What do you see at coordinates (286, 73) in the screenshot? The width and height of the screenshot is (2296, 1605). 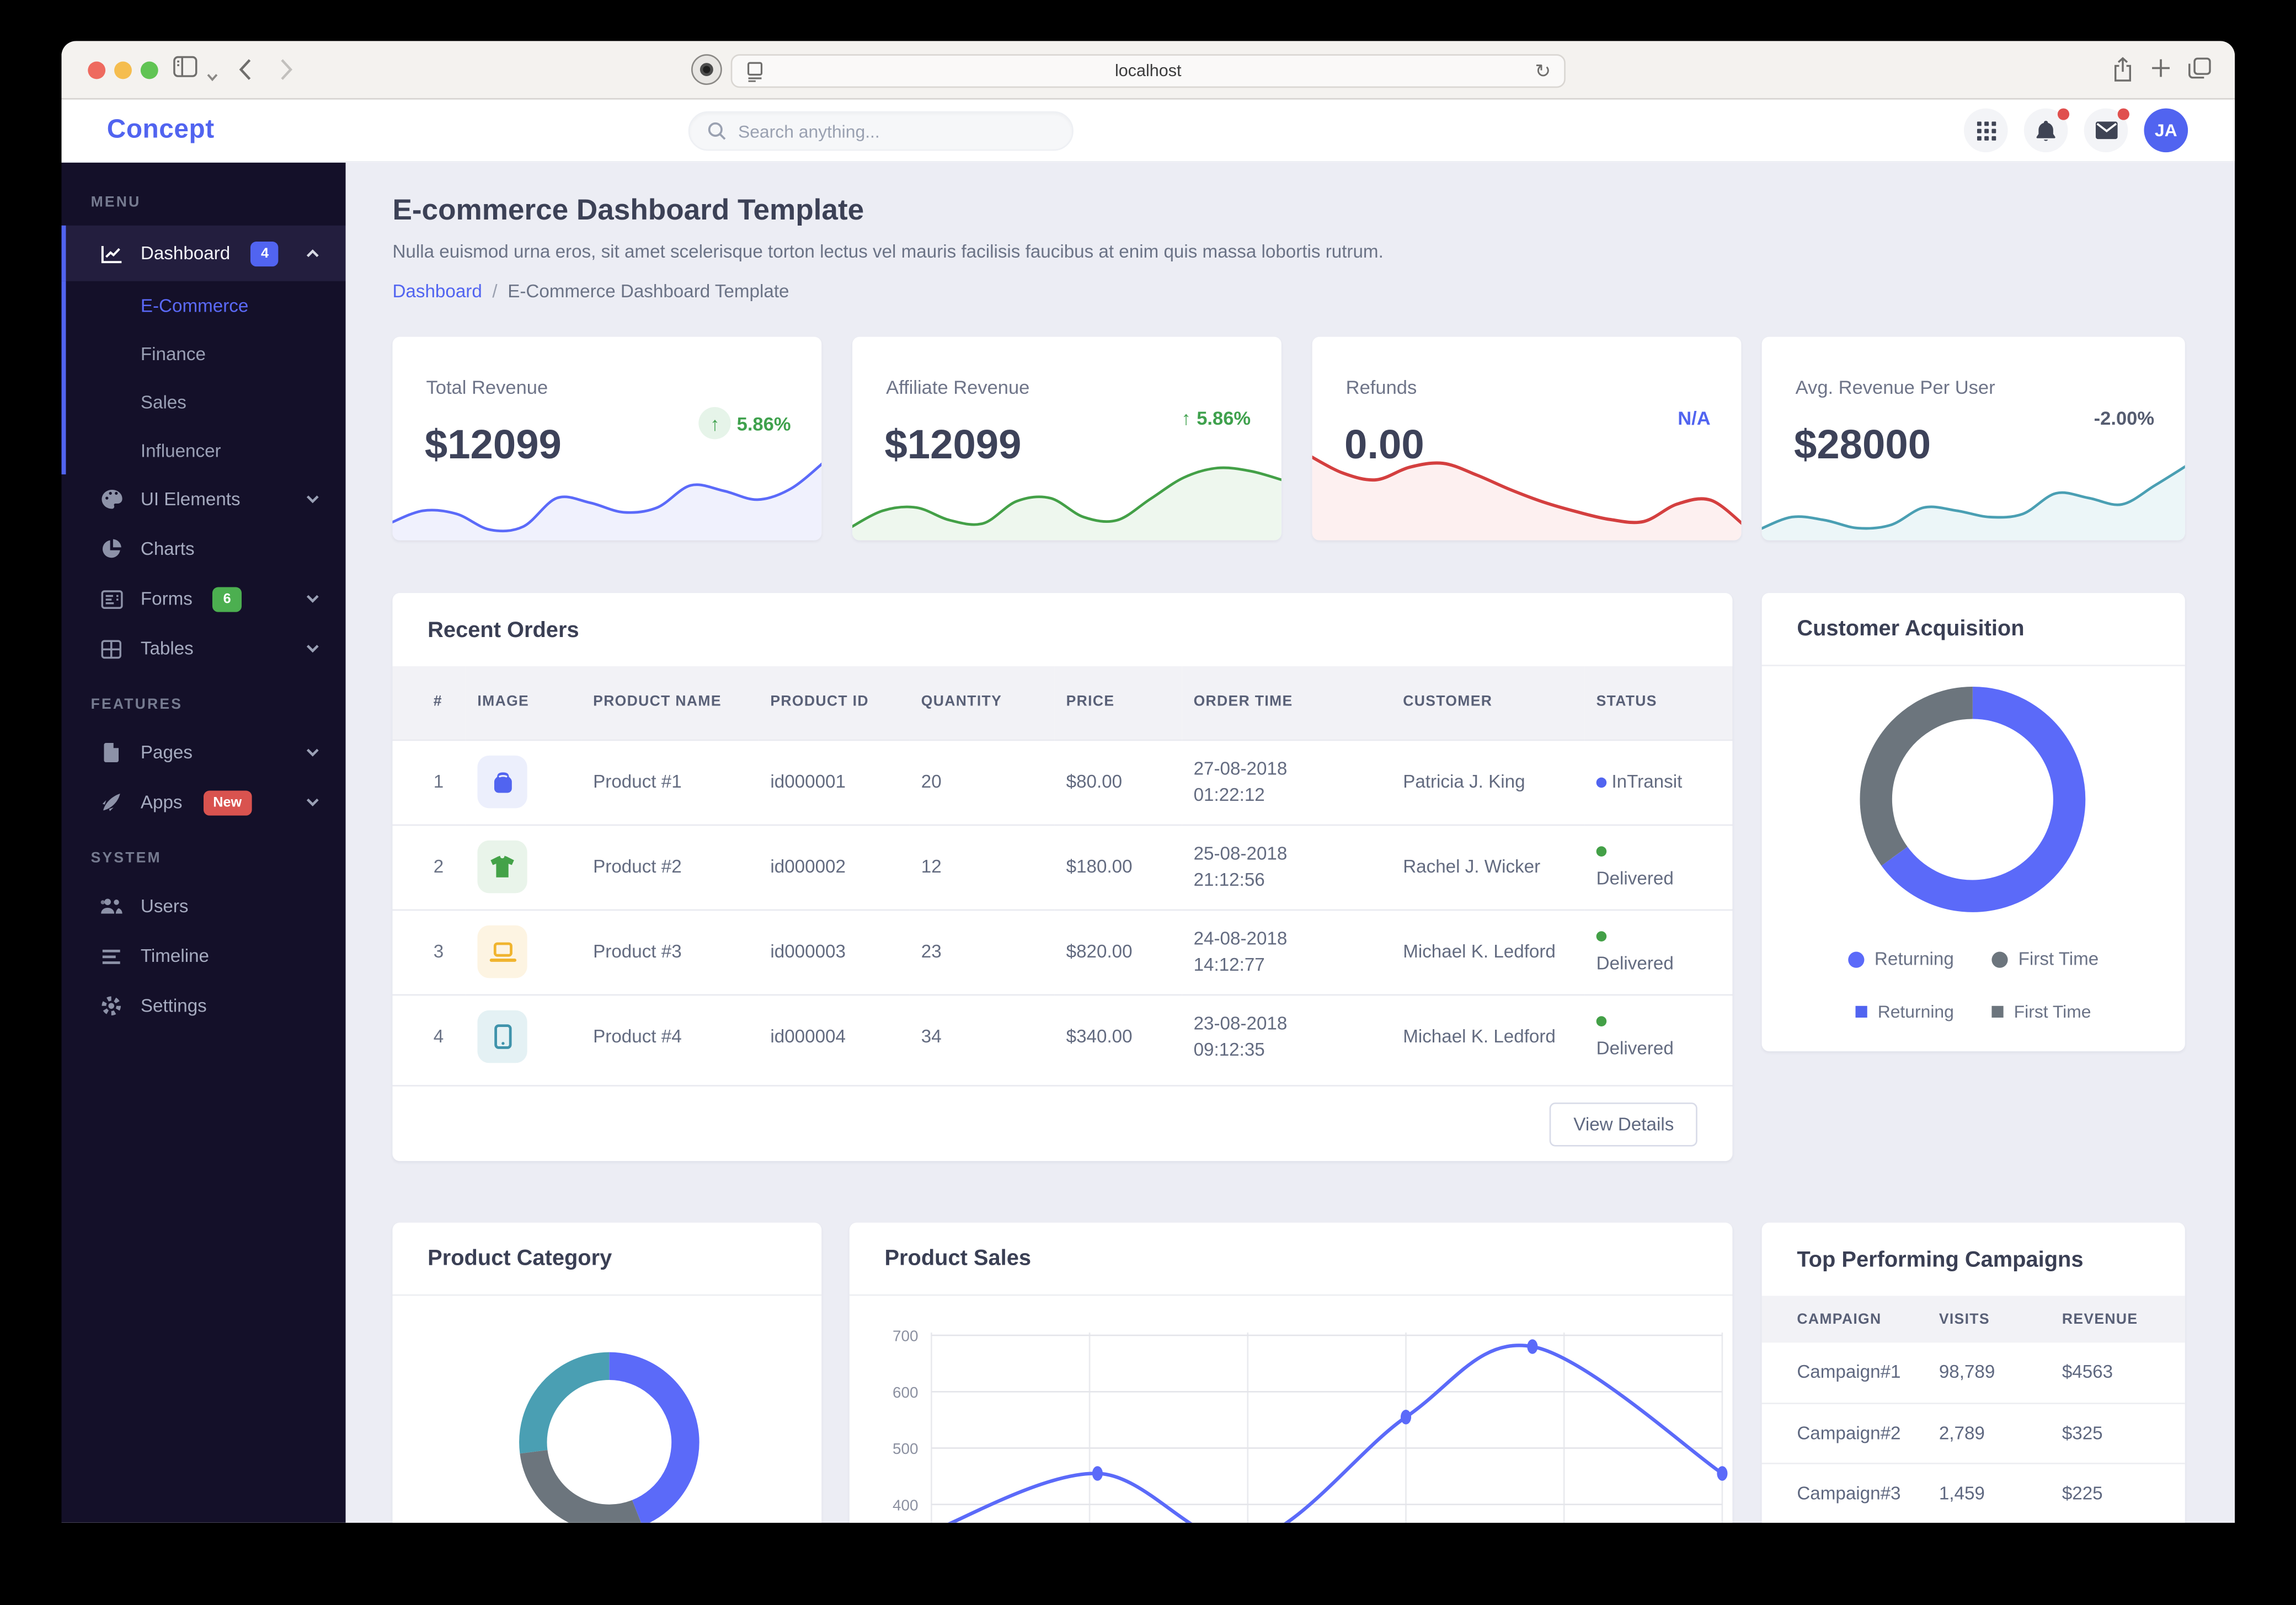 I see `forward-button` at bounding box center [286, 73].